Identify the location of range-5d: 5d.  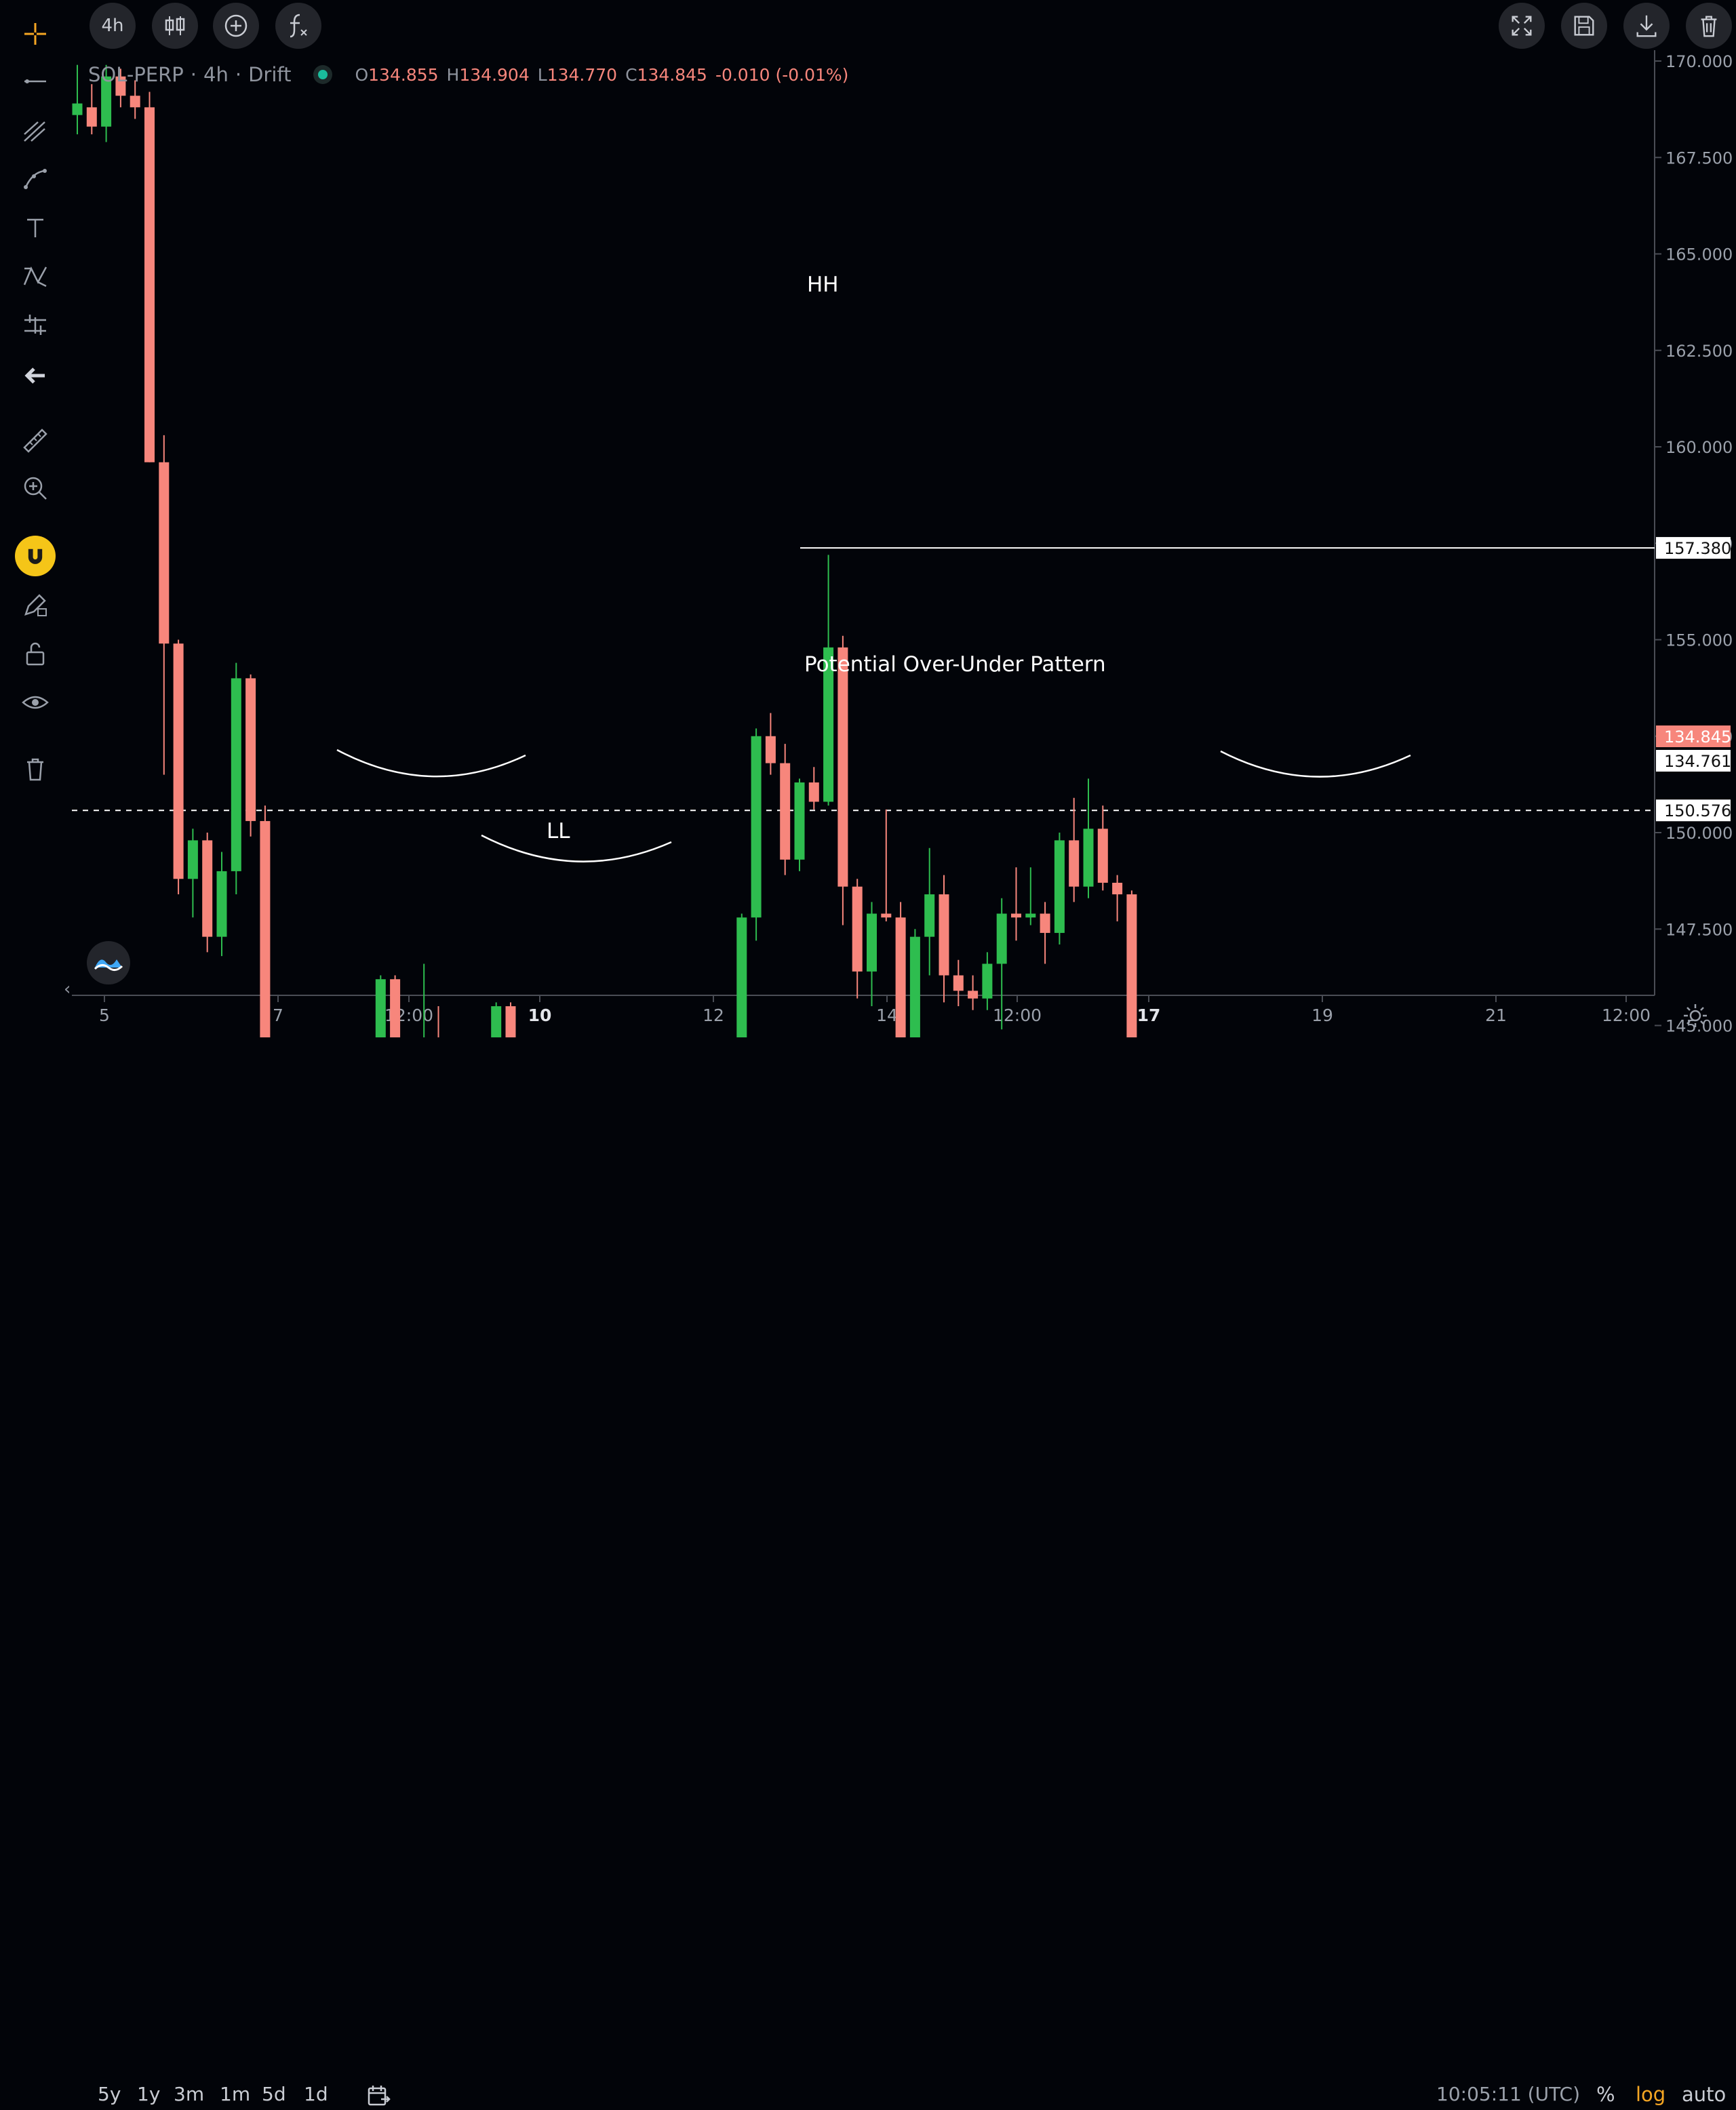
(274, 2094).